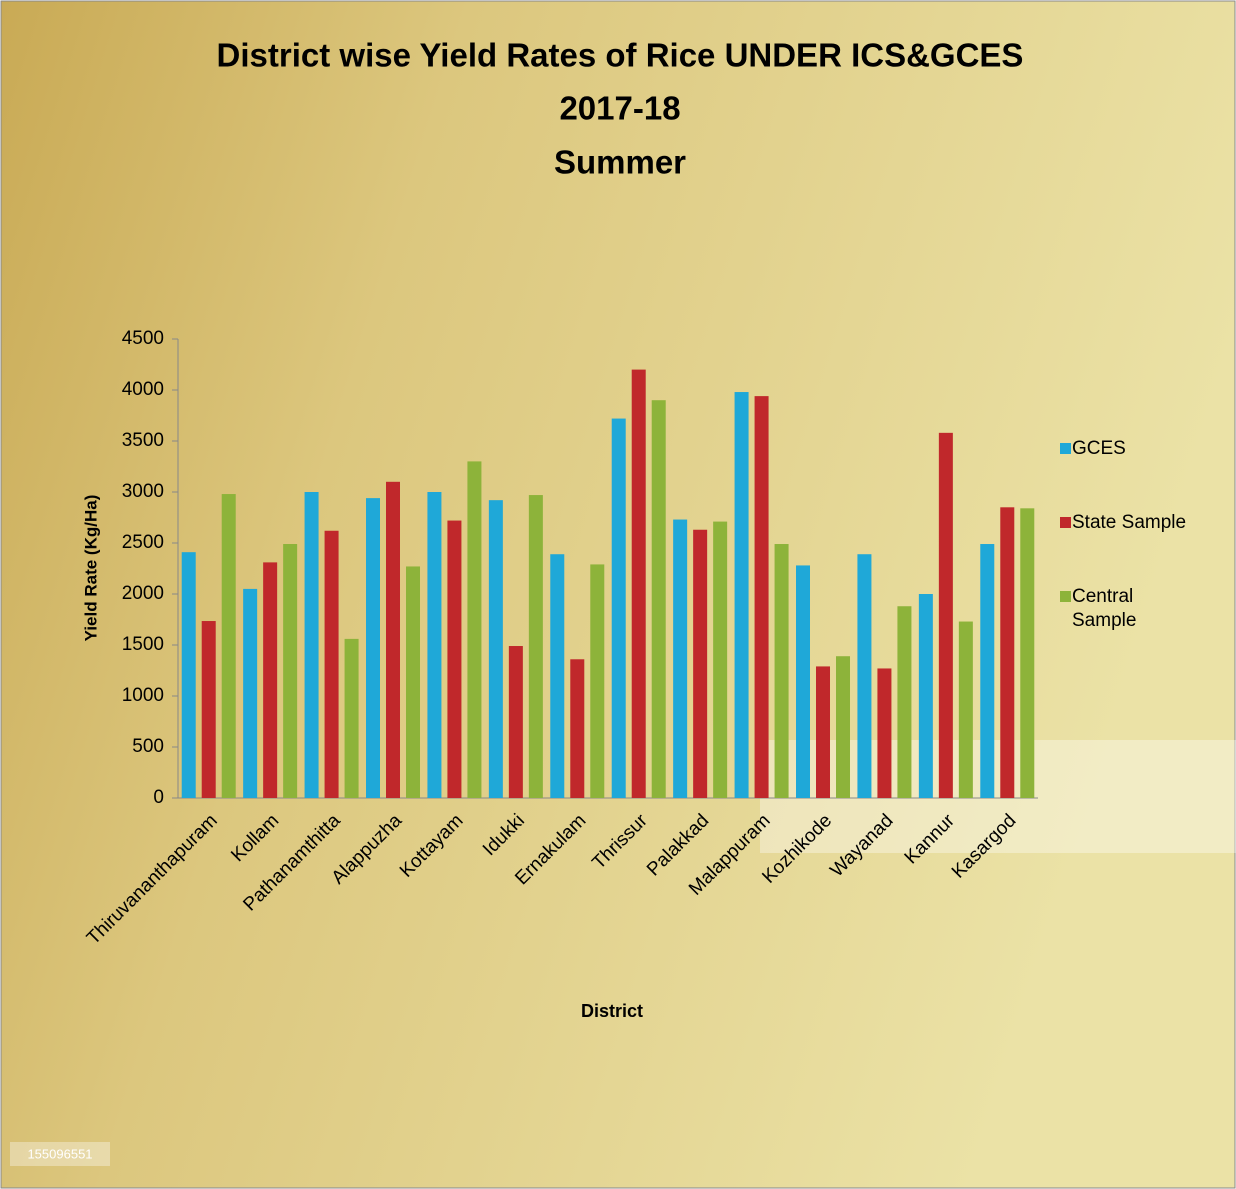 This screenshot has height=1189, width=1236. Describe the element at coordinates (158, 797) in the screenshot. I see `y-tick-label: 0` at that location.